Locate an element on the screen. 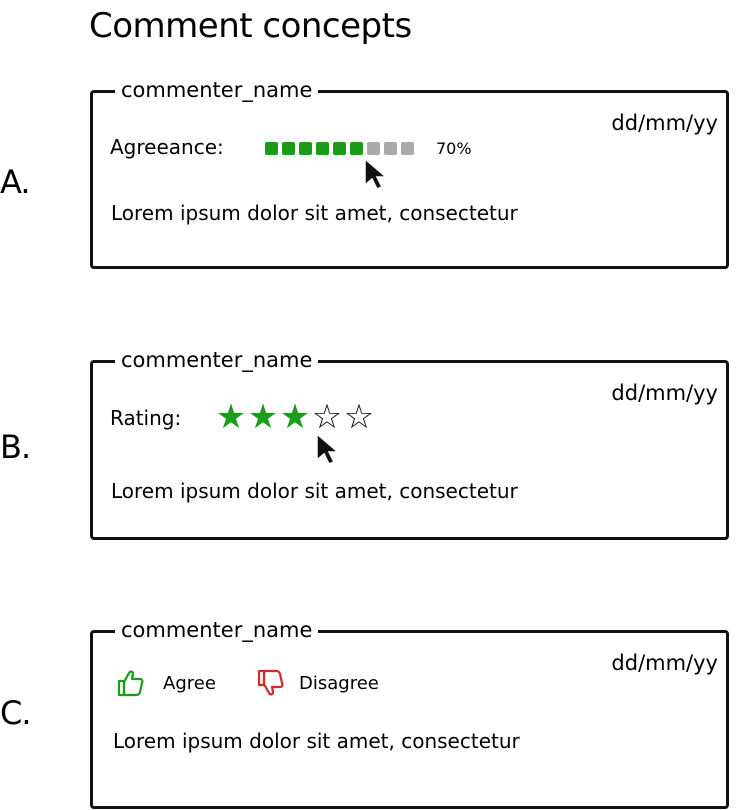 This screenshot has height=810, width=736. concept-letter-a: A. is located at coordinates (15, 182).